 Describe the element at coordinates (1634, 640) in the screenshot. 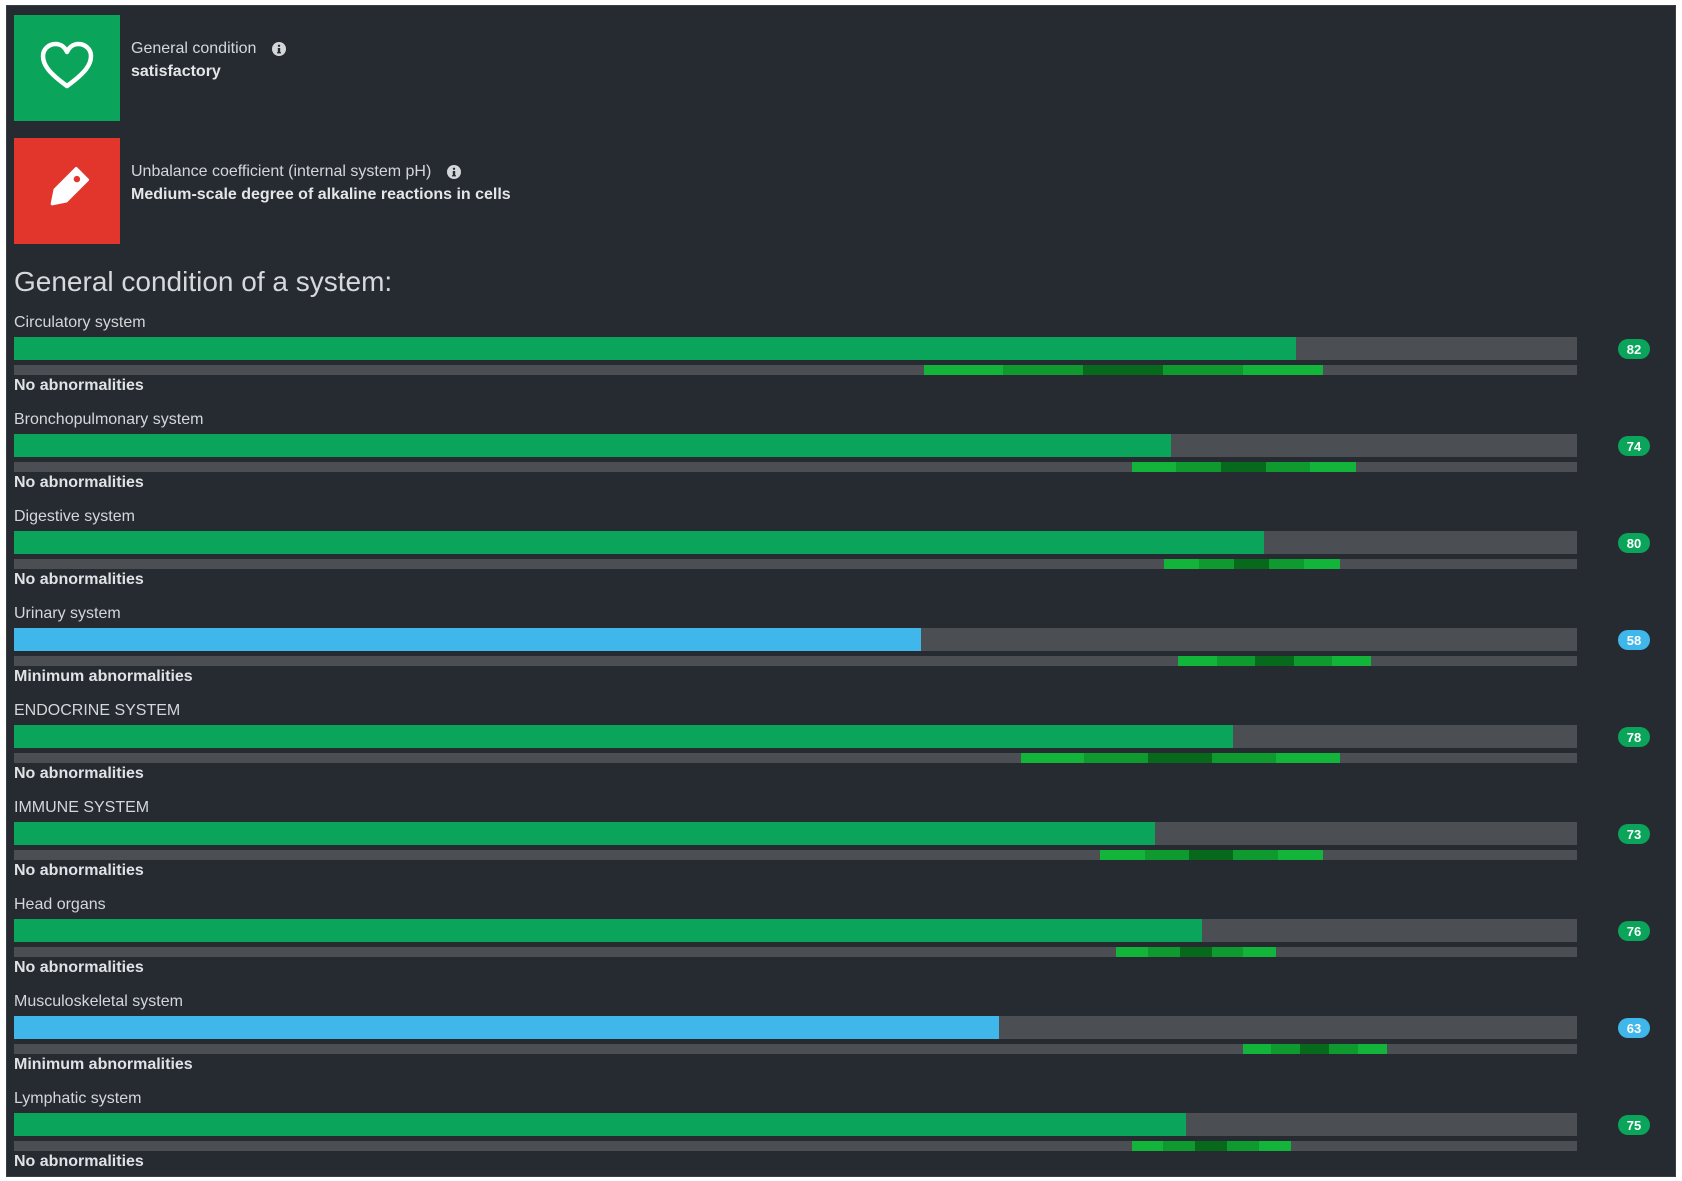

I see `score-badge: 58` at that location.